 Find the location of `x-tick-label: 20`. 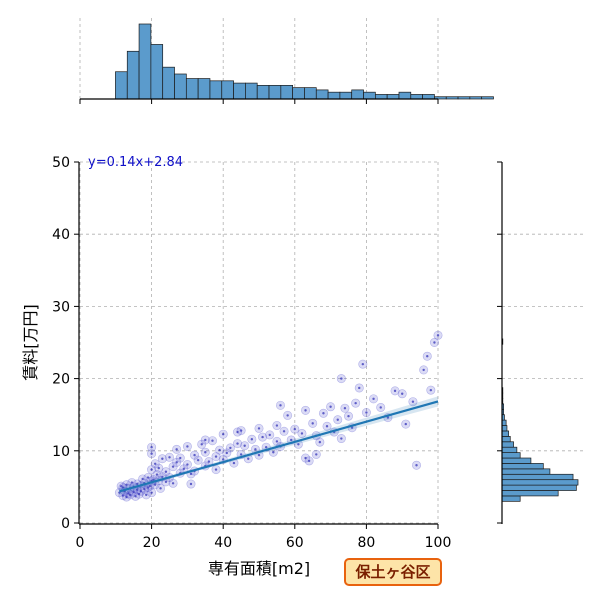

x-tick-label: 20 is located at coordinates (152, 543).